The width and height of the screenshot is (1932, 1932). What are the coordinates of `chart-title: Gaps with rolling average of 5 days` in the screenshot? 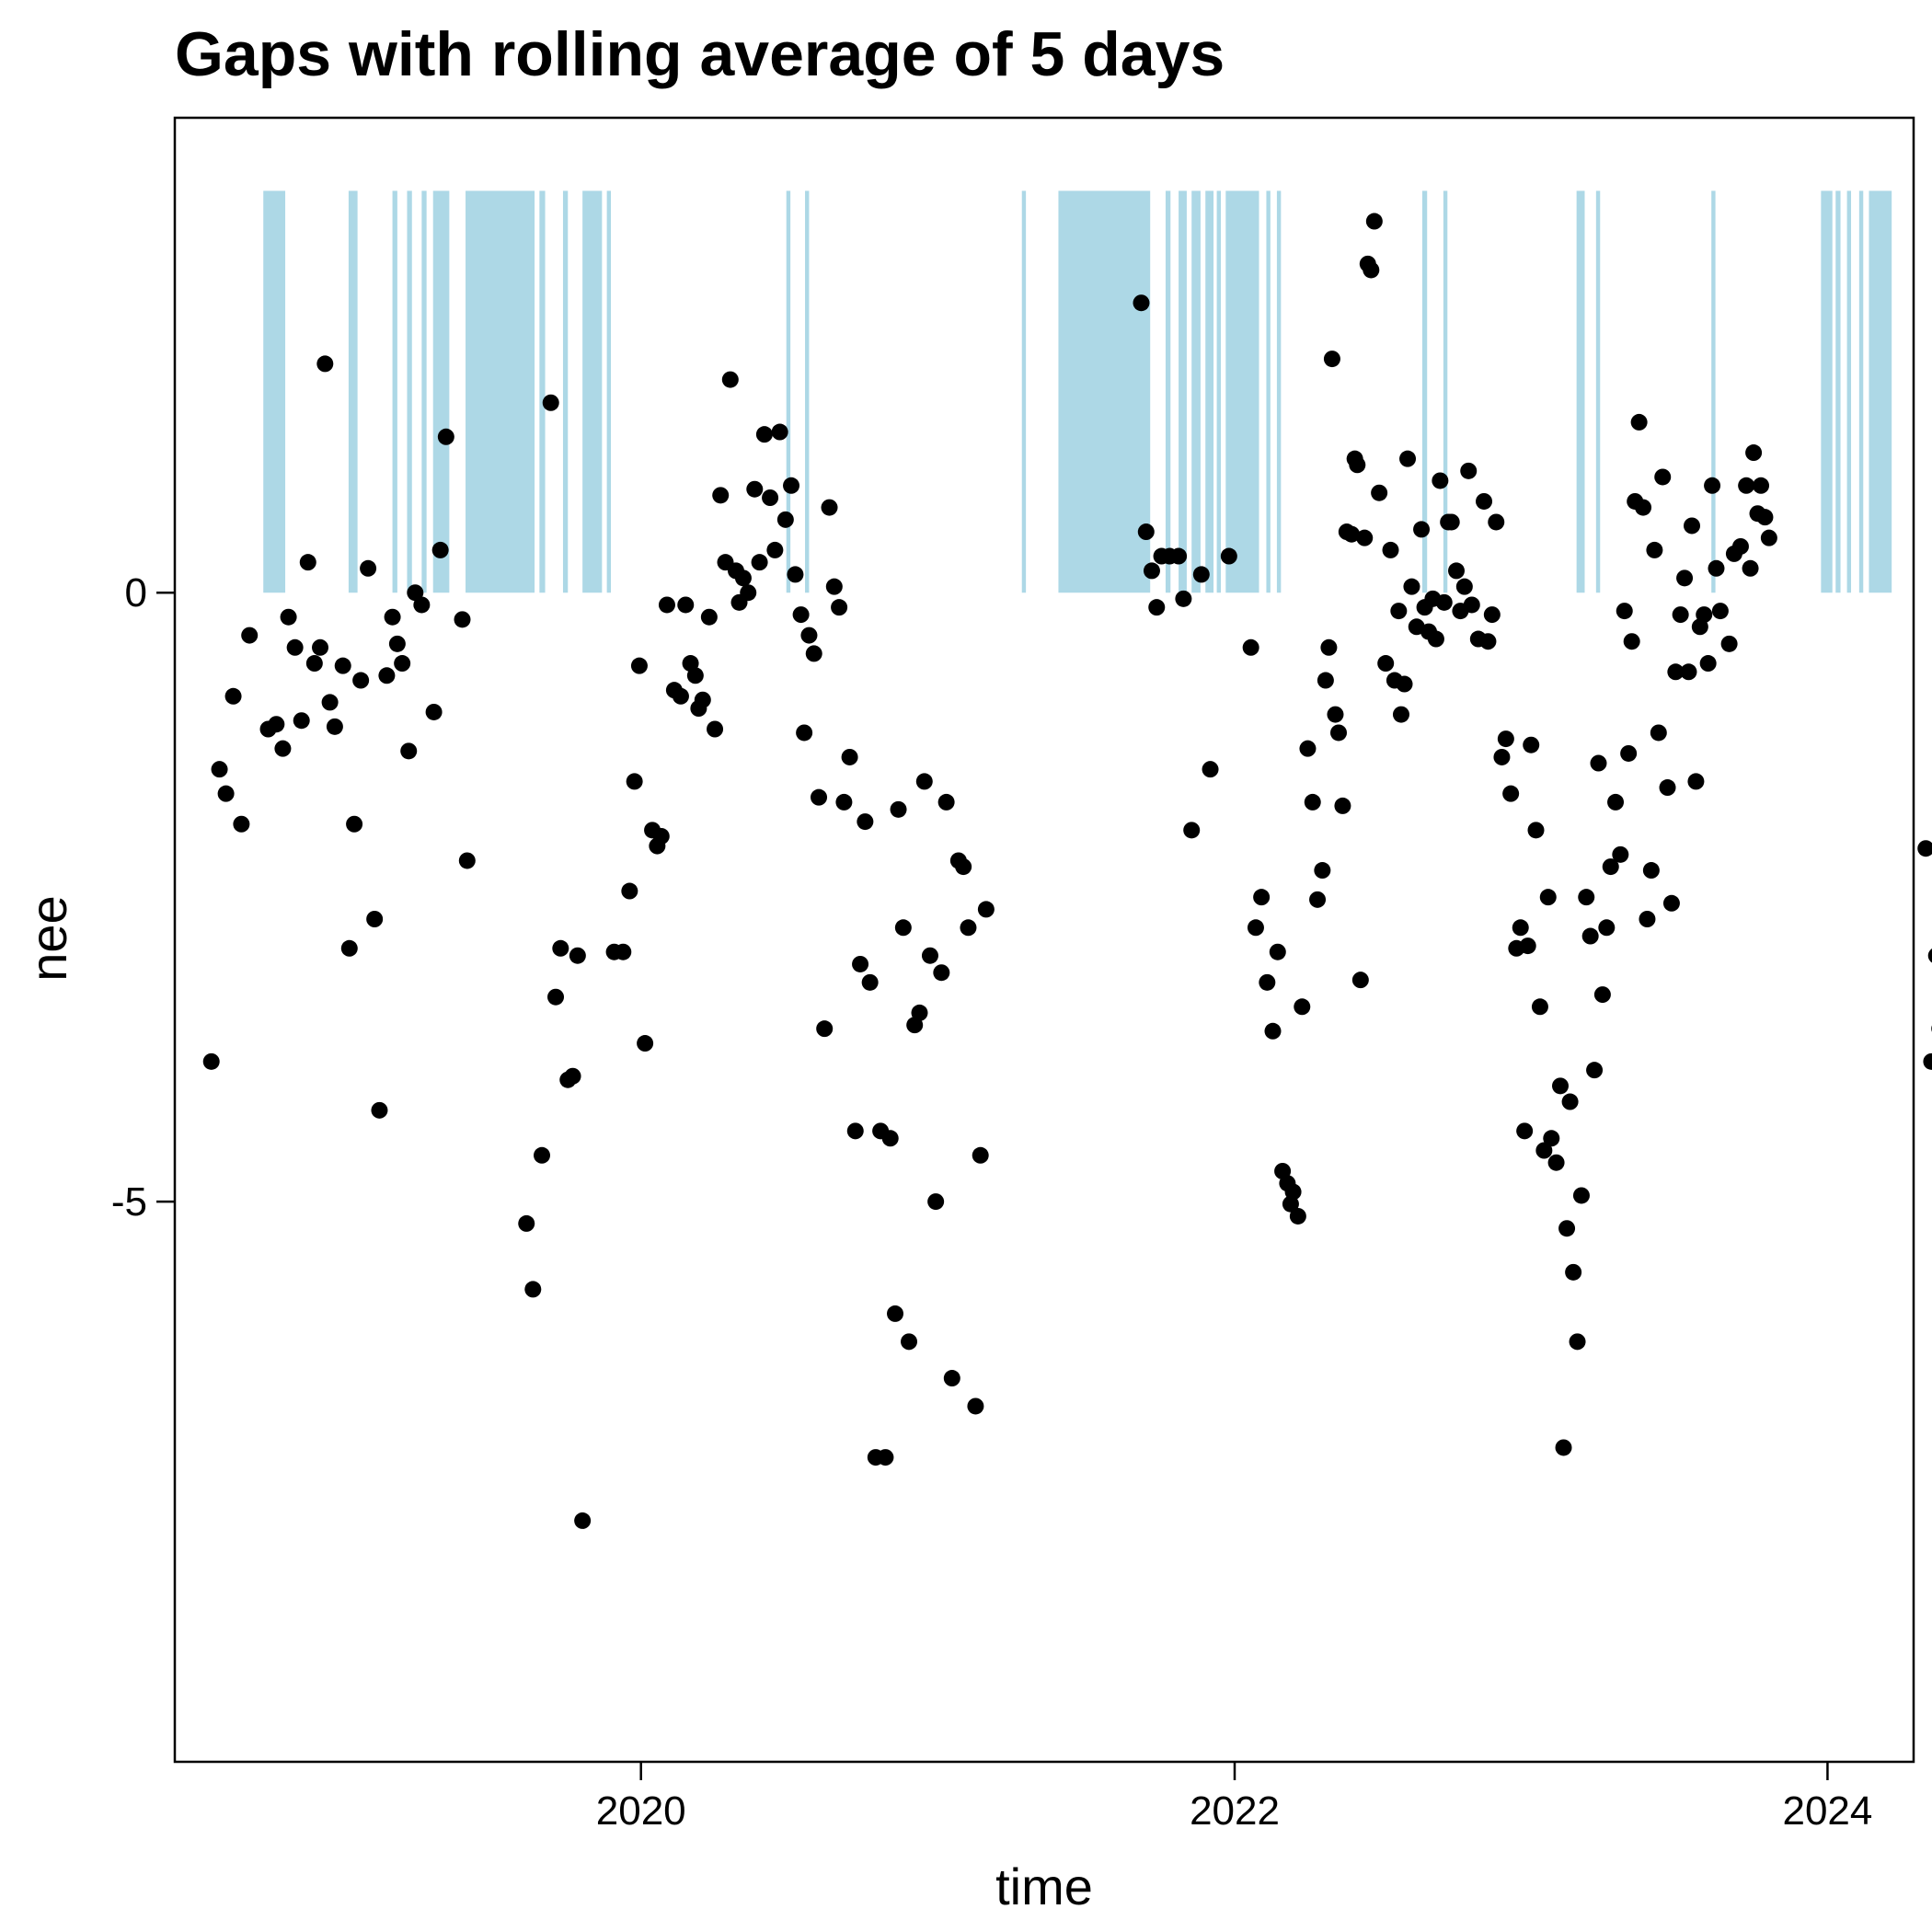 It's located at (700, 54).